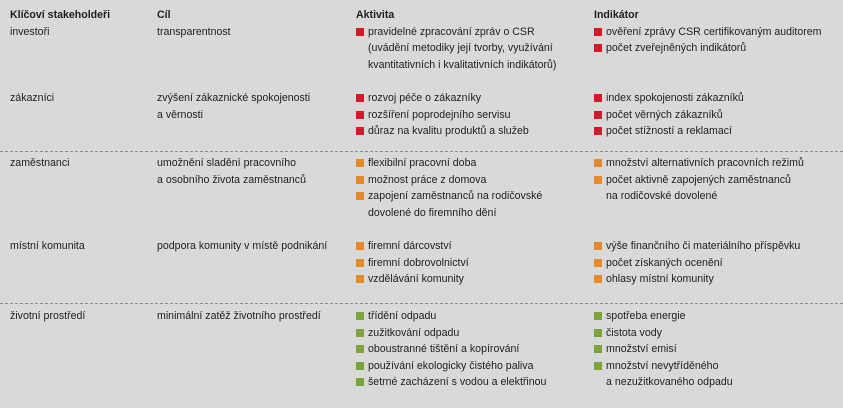 This screenshot has width=843, height=408. What do you see at coordinates (716, 366) in the screenshot?
I see `indicator-item: množství nevytříděného` at bounding box center [716, 366].